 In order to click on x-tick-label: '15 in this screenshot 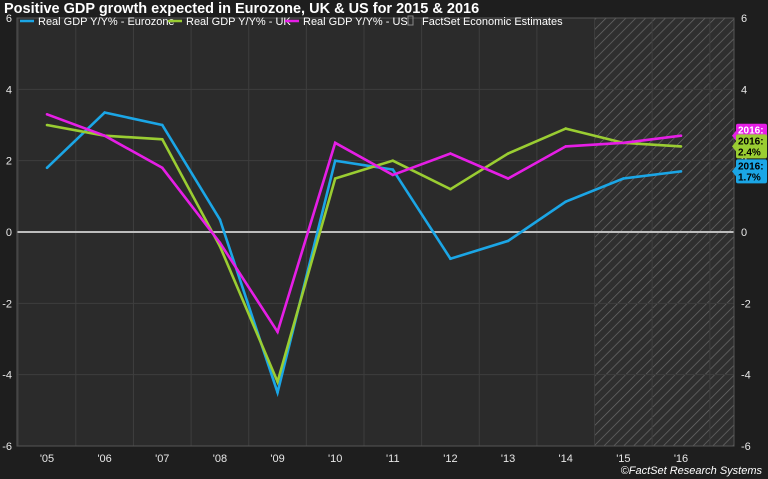, I will do `click(623, 459)`.